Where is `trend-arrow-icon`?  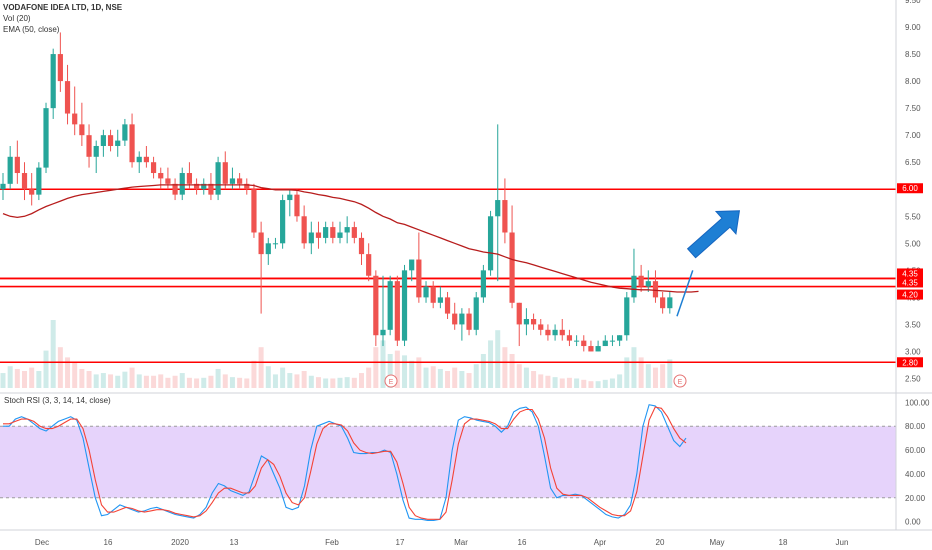
trend-arrow-icon is located at coordinates (713, 234).